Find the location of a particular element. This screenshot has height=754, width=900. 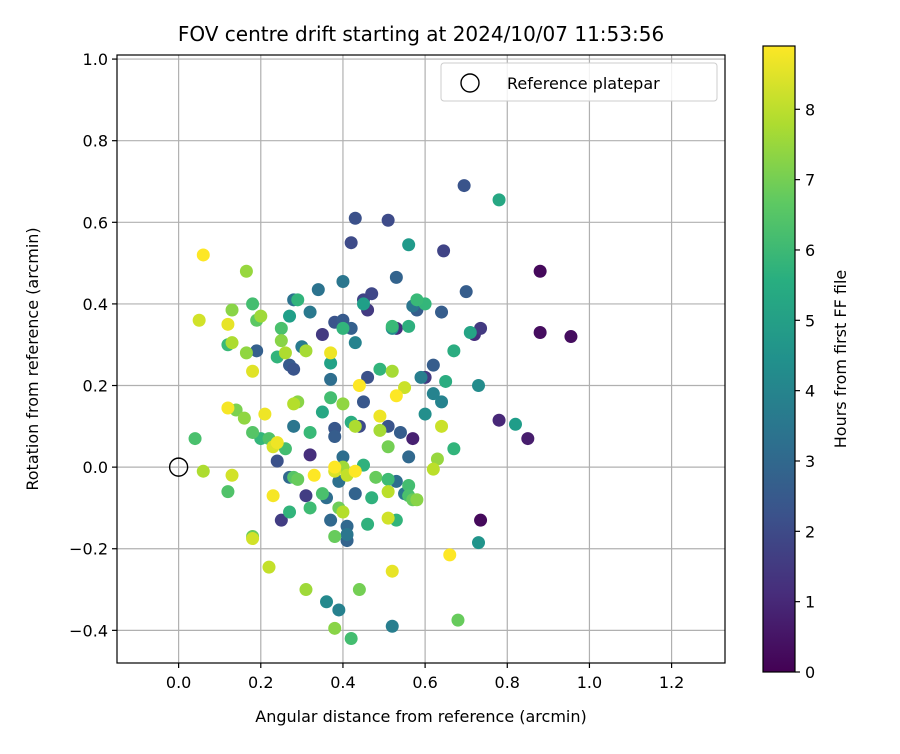

reference-point is located at coordinates (178, 467).